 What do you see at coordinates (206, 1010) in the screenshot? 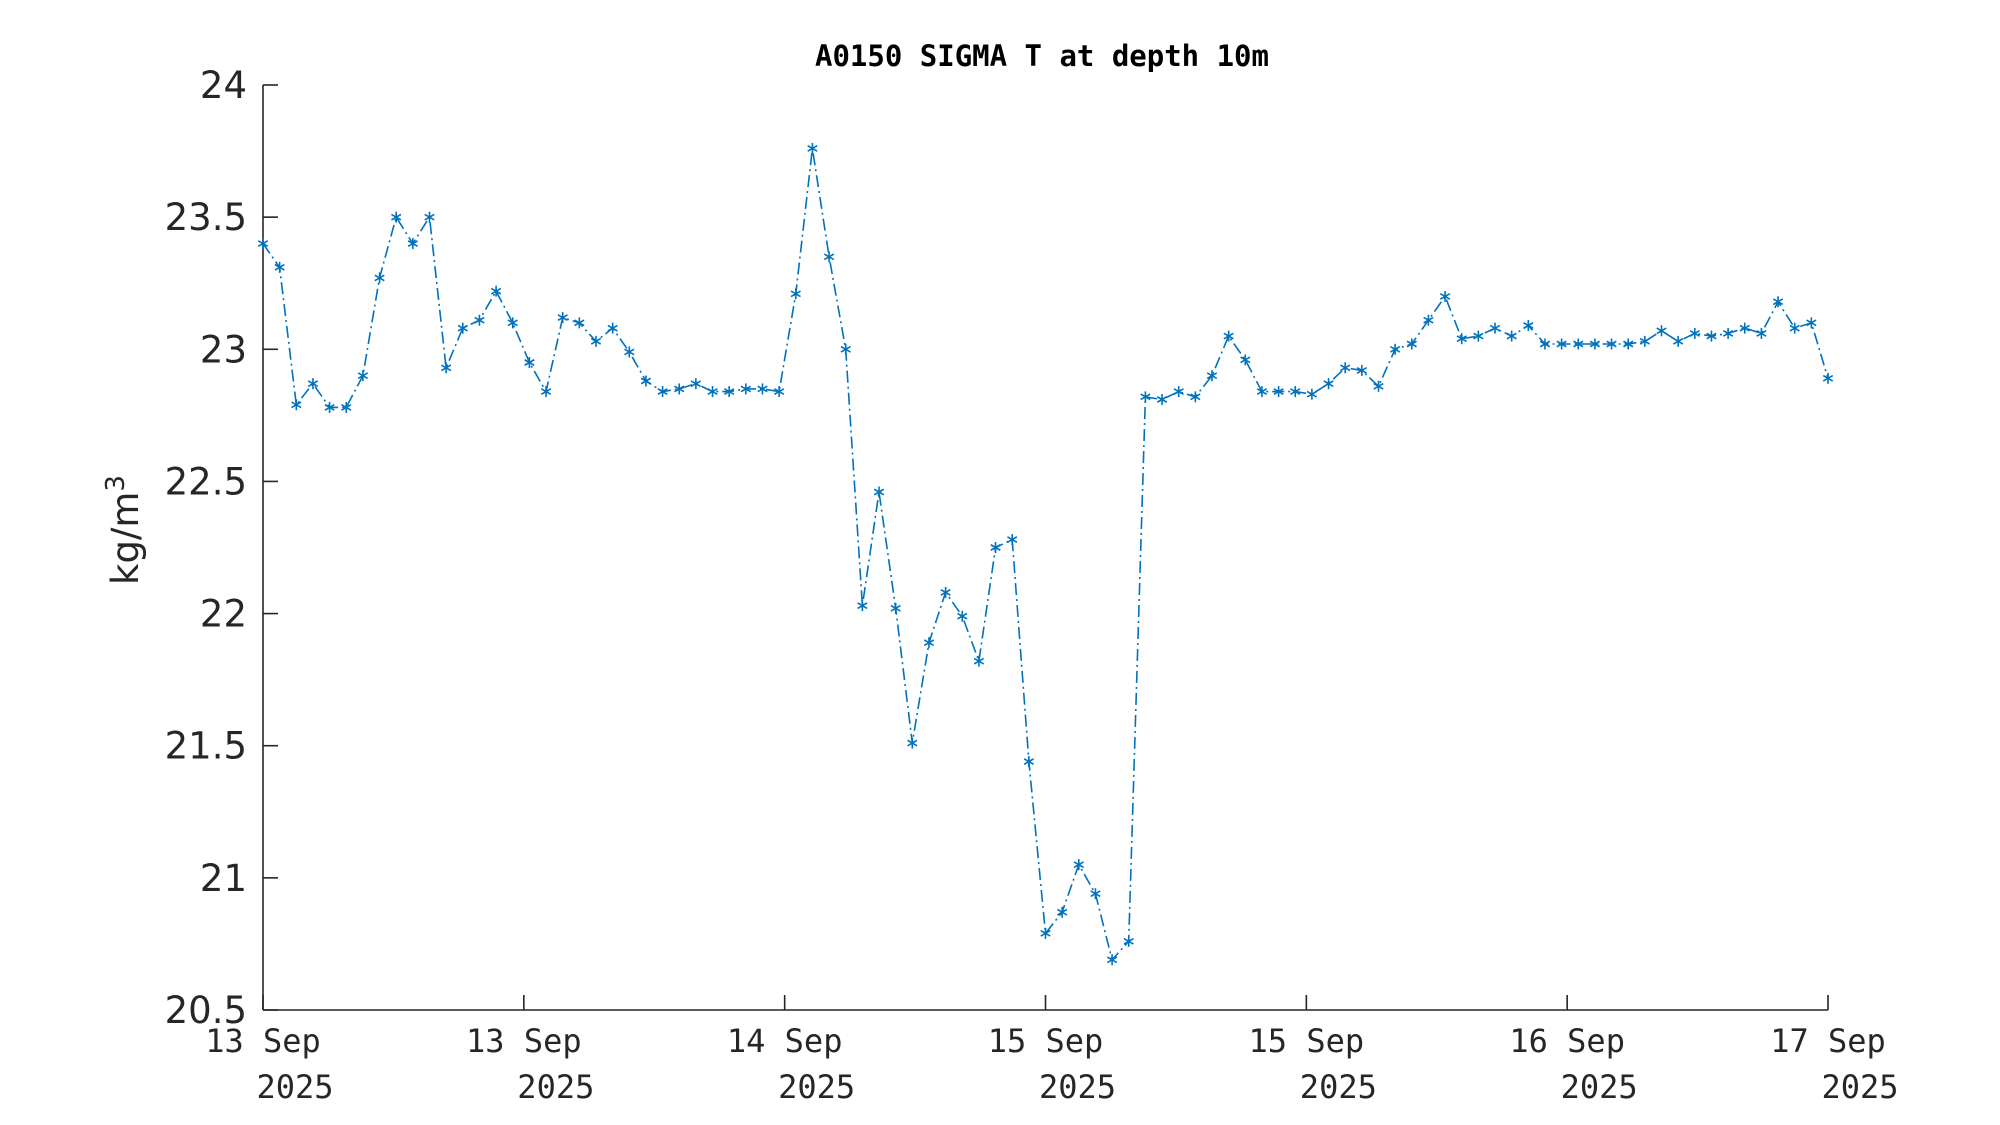
I see `y-tick-label: 20.5` at bounding box center [206, 1010].